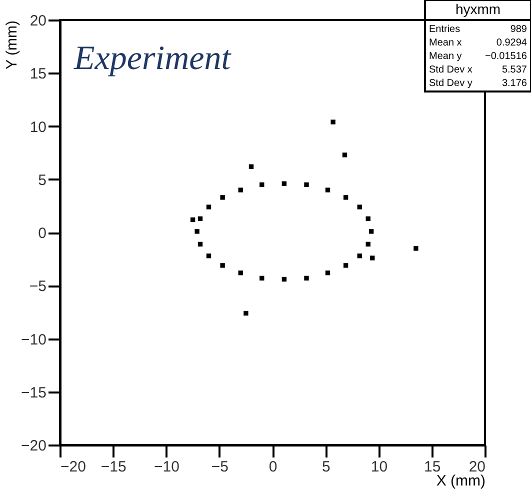 Image resolution: width=531 pixels, height=495 pixels. What do you see at coordinates (73, 467) in the screenshot?
I see `x-tick-label: −20` at bounding box center [73, 467].